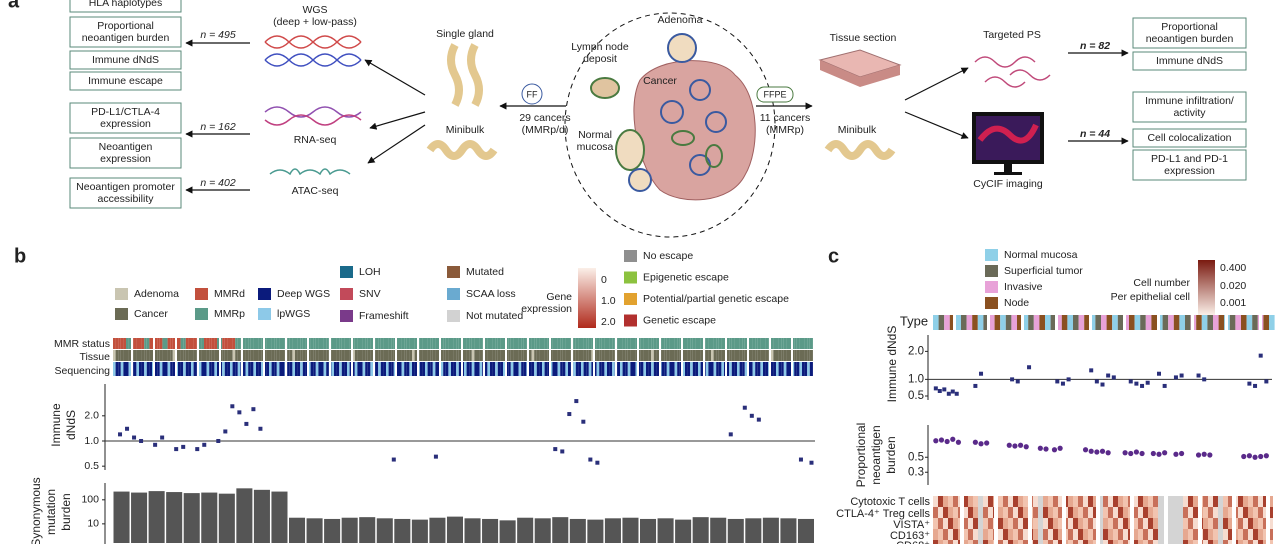 The height and width of the screenshot is (549, 1280). What do you see at coordinates (126, 4) in the screenshot?
I see `box-text: HLA haplotypes` at bounding box center [126, 4].